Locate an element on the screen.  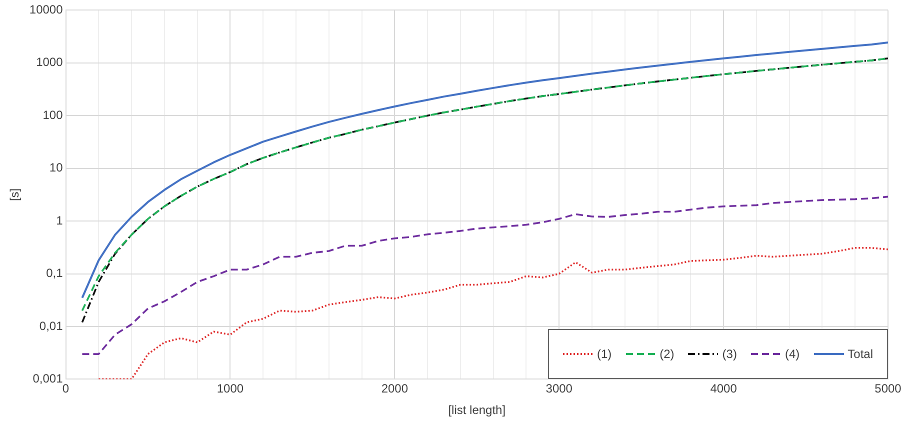
legend-label: Total is located at coordinates (860, 354).